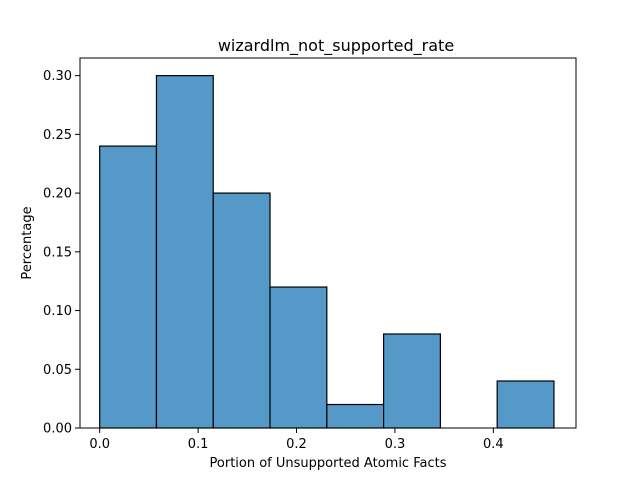 This screenshot has height=480, width=640. What do you see at coordinates (493, 444) in the screenshot?
I see `x-tick-label: 0.4` at bounding box center [493, 444].